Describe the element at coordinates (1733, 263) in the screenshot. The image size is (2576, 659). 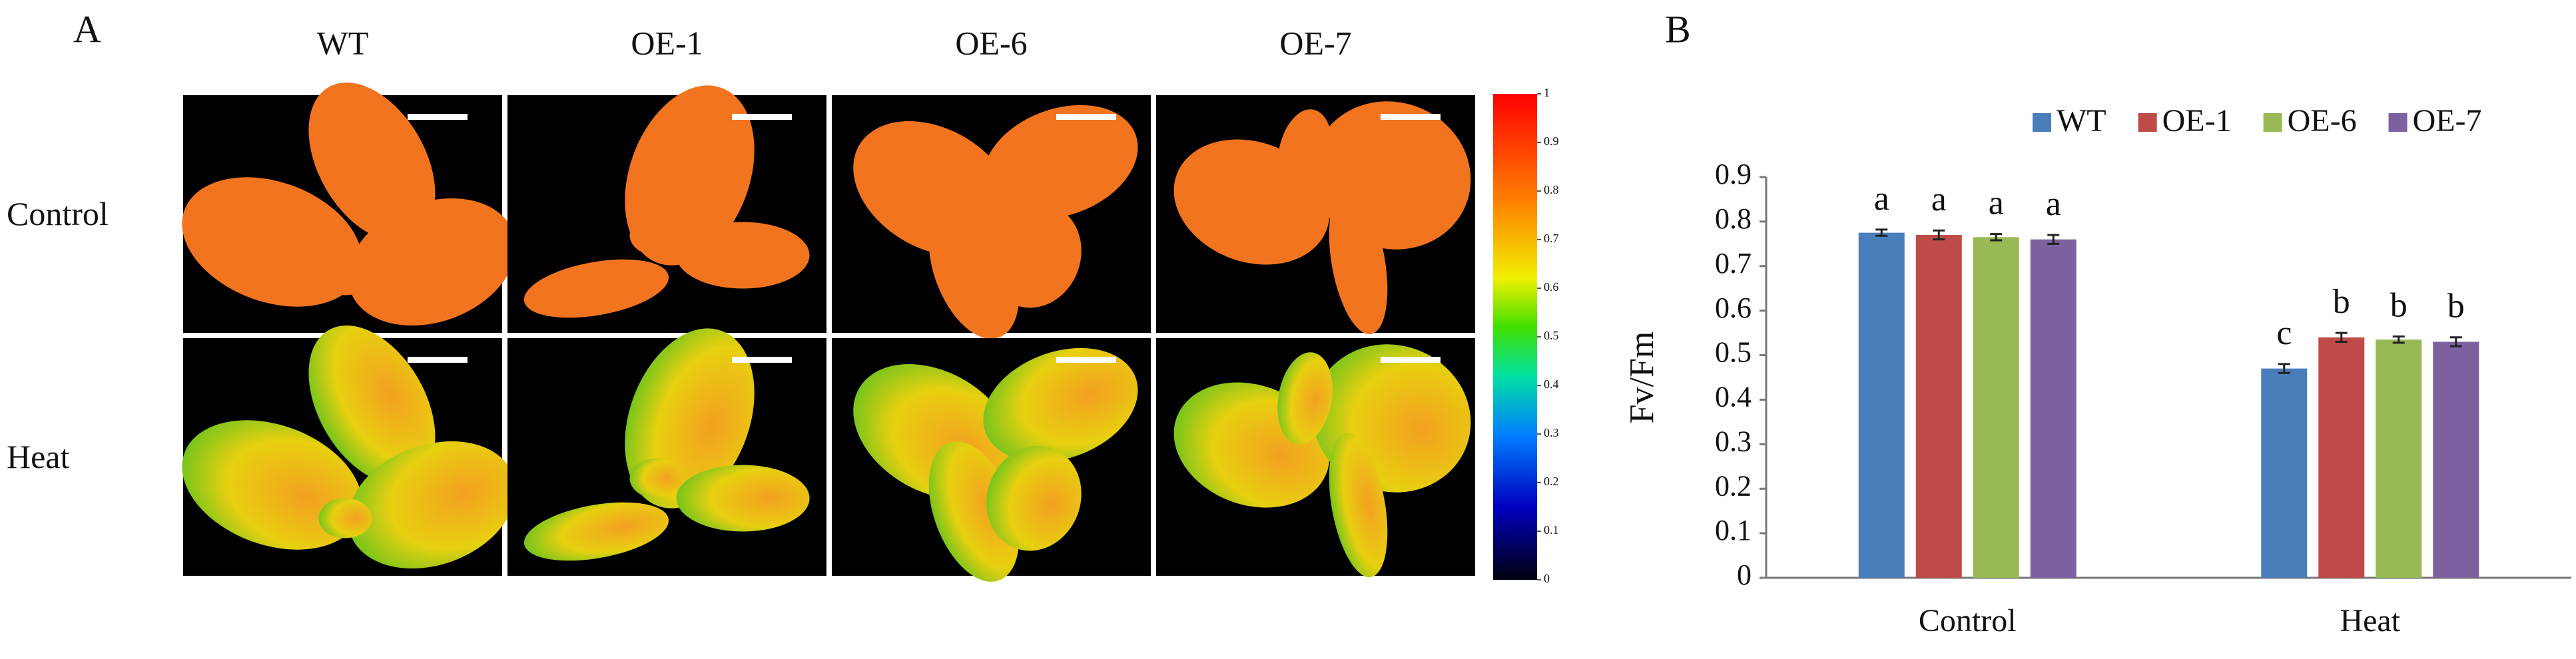
I see `y-tick-label: 0.7` at that location.